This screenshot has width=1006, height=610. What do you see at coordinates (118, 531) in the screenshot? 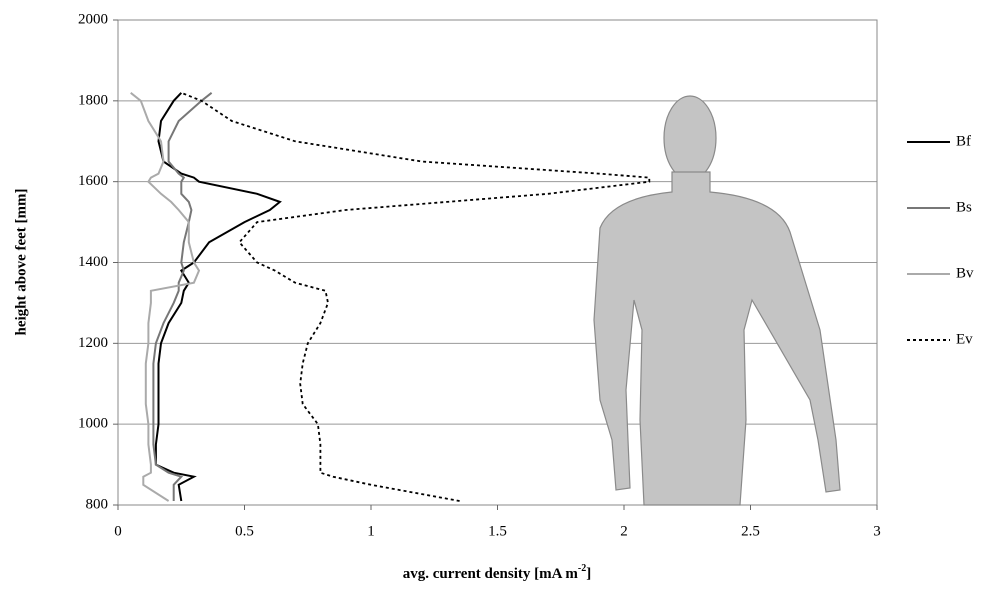
I see `x-tick-label: 0` at bounding box center [118, 531].